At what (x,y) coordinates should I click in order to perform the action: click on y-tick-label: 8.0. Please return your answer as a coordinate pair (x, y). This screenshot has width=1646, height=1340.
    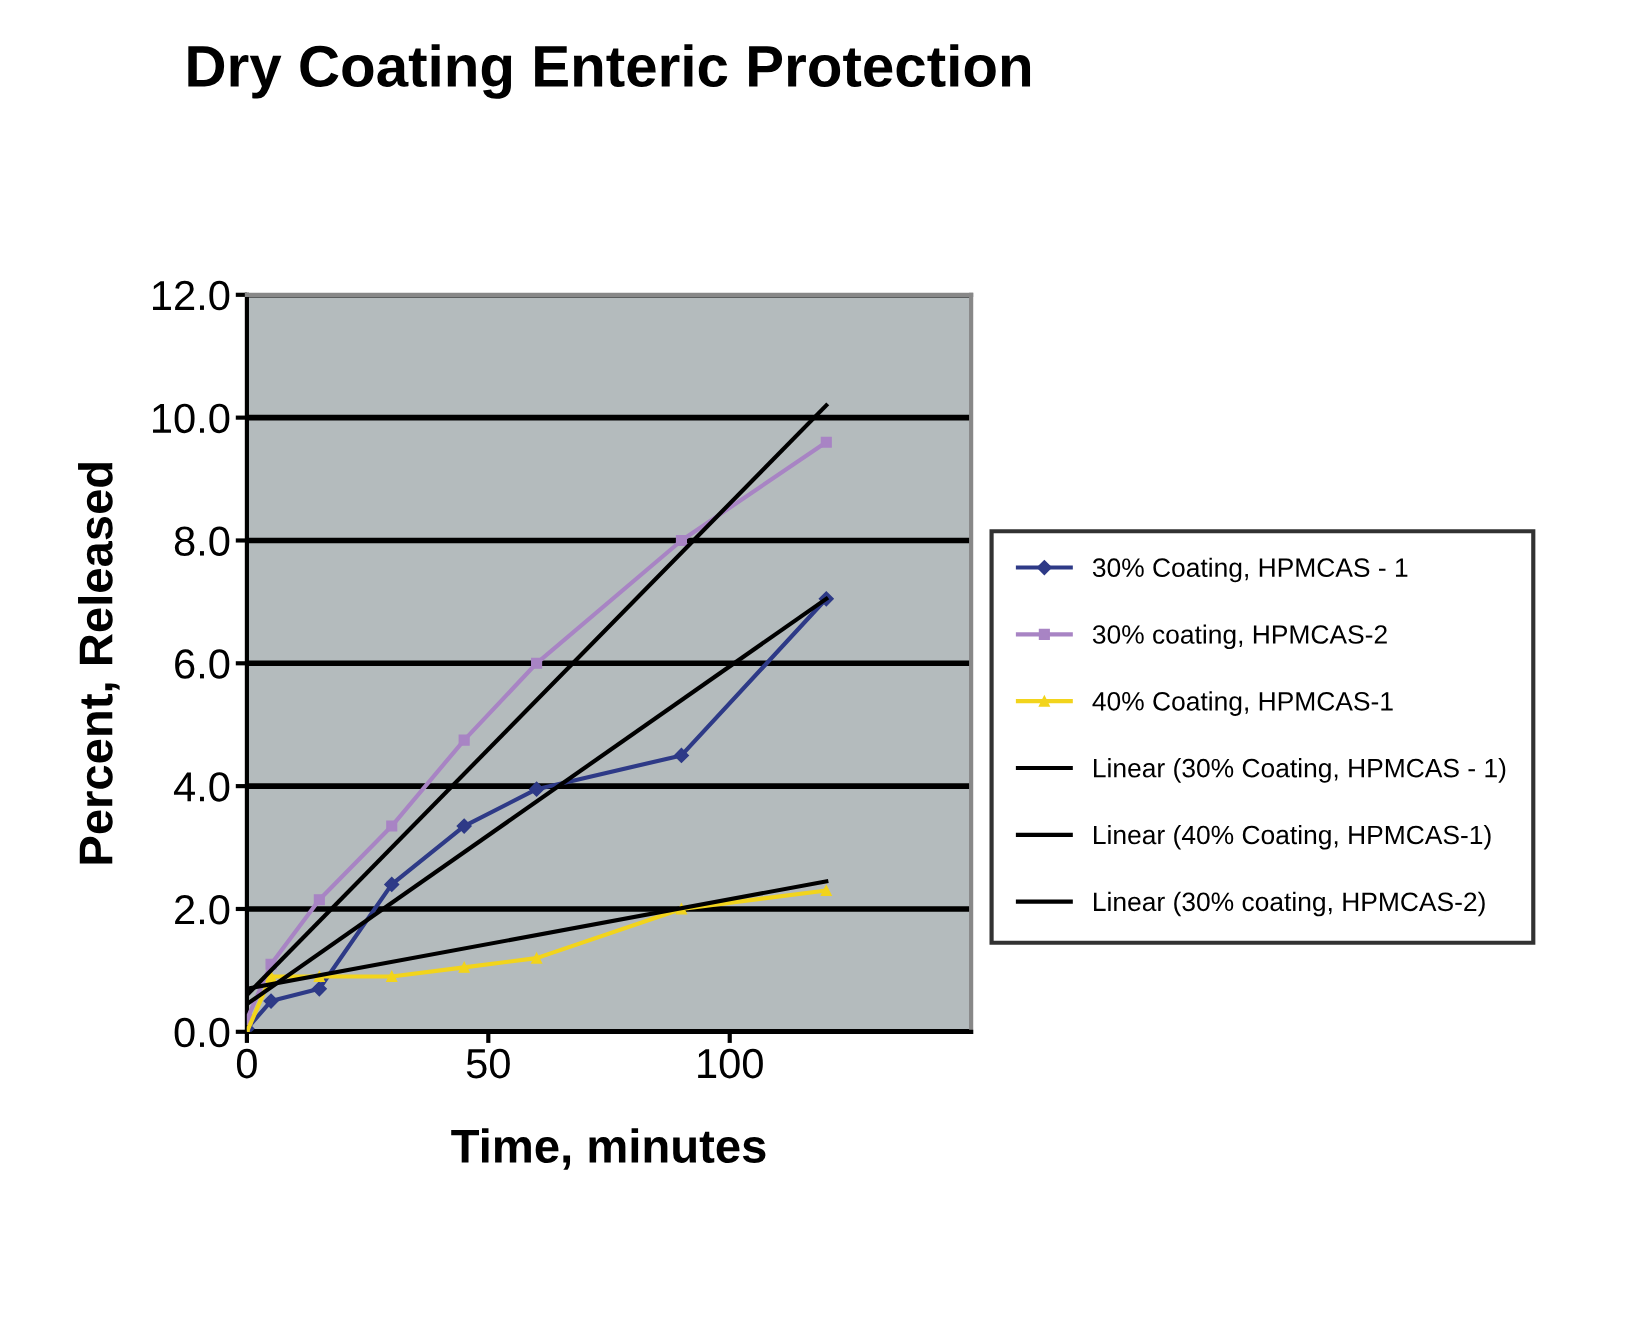
    Looking at the image, I should click on (202, 541).